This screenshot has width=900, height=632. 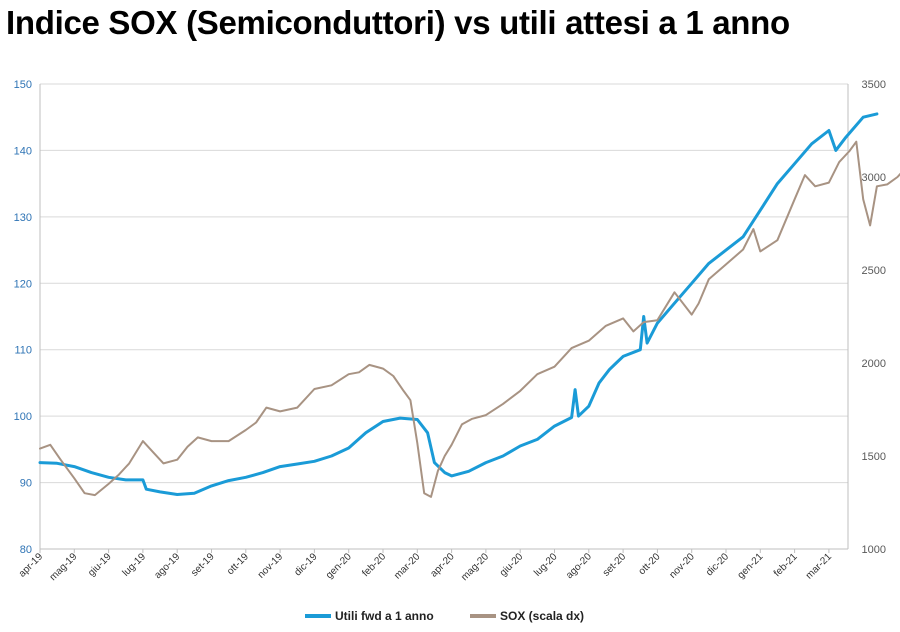 I want to click on right-tick-label: 3000, so click(x=874, y=178).